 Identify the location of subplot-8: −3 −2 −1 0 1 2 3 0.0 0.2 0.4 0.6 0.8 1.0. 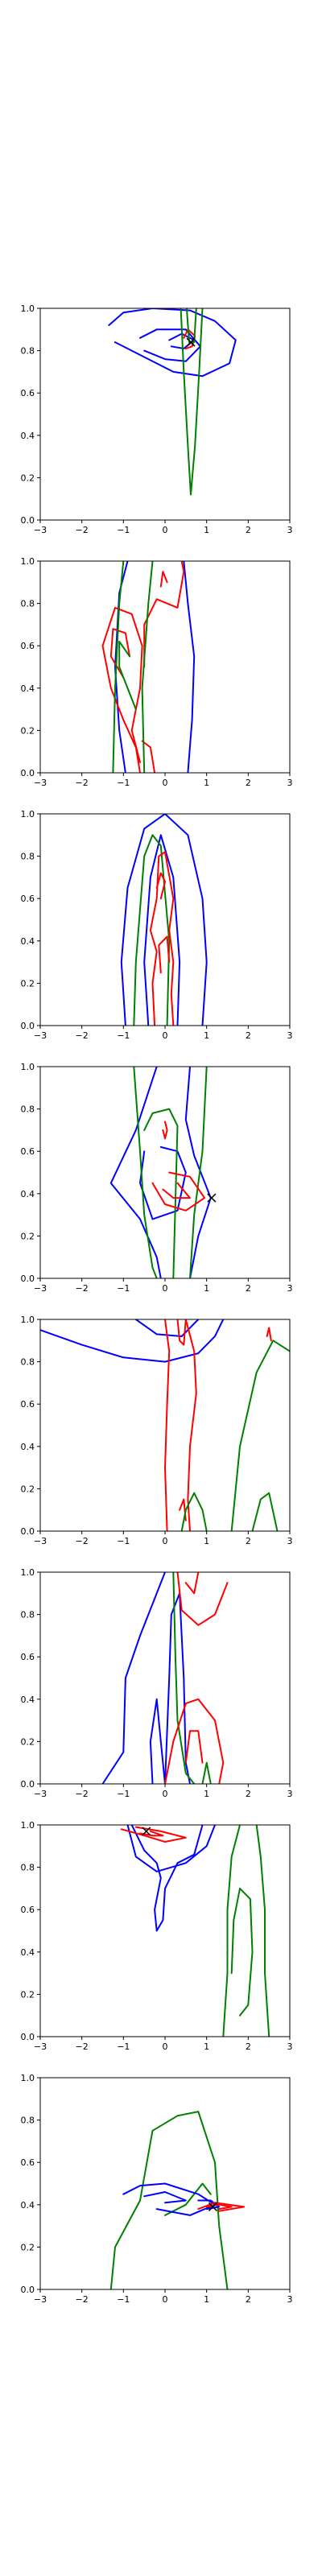
(157, 2189).